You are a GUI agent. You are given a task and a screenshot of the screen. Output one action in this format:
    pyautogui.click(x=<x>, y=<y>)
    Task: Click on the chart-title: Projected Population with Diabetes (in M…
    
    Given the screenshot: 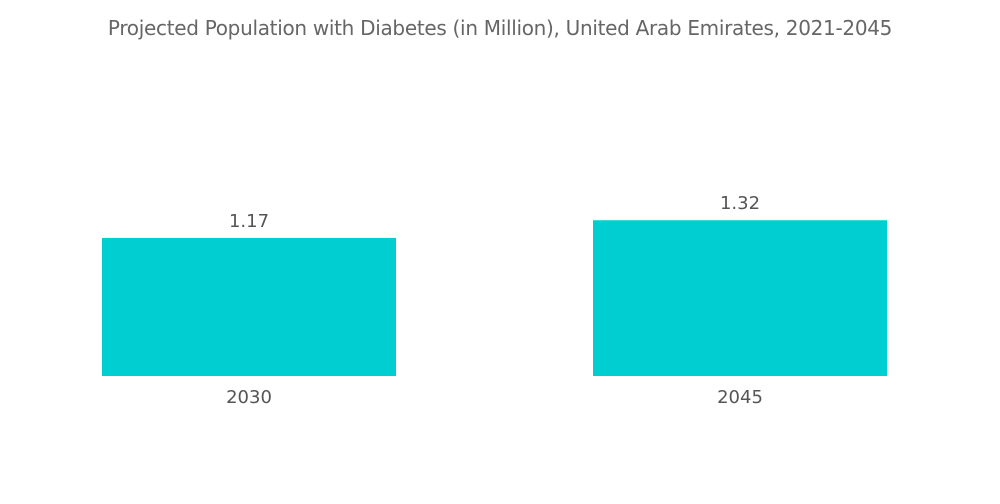 What is the action you would take?
    pyautogui.click(x=500, y=28)
    